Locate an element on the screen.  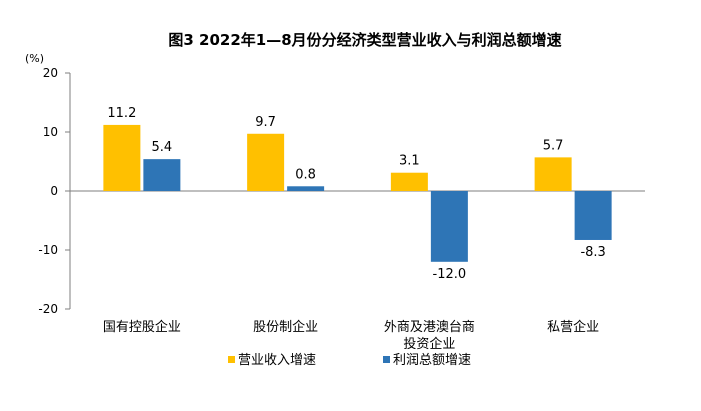
data-label: 0.8 is located at coordinates (305, 174).